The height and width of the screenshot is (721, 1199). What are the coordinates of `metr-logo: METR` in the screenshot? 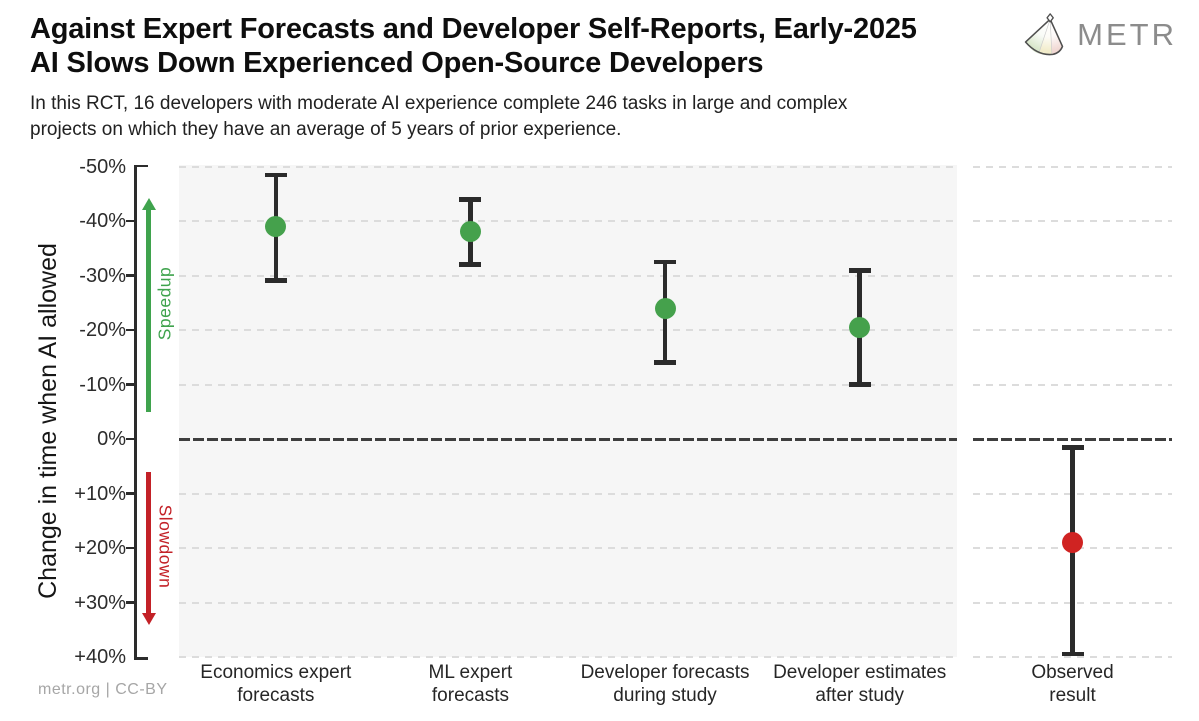 It's located at (1099, 35).